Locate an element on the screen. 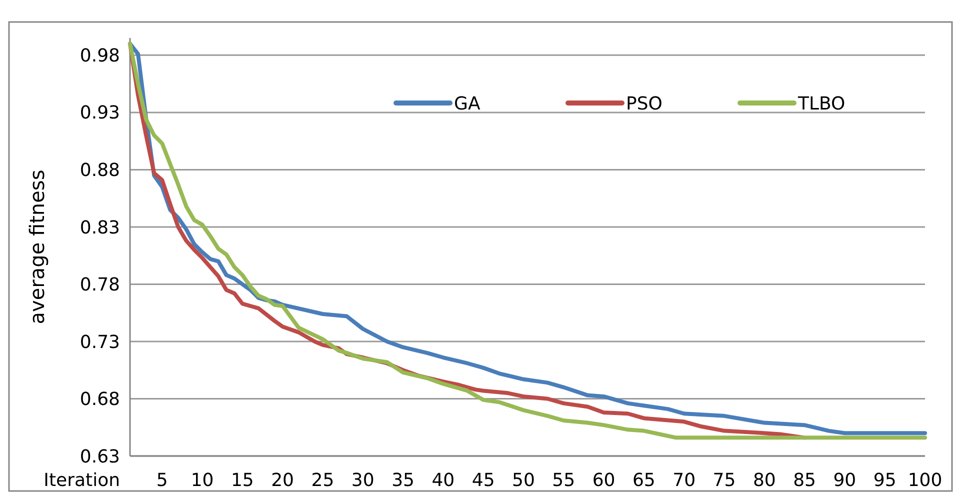  x-tick-label: 75 is located at coordinates (724, 480).